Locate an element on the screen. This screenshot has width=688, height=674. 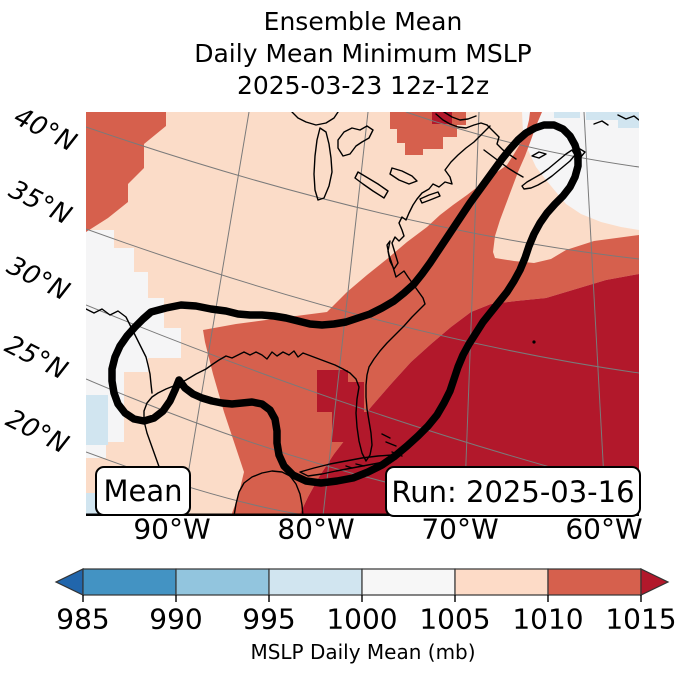
colorbar-body is located at coordinates (362, 582).